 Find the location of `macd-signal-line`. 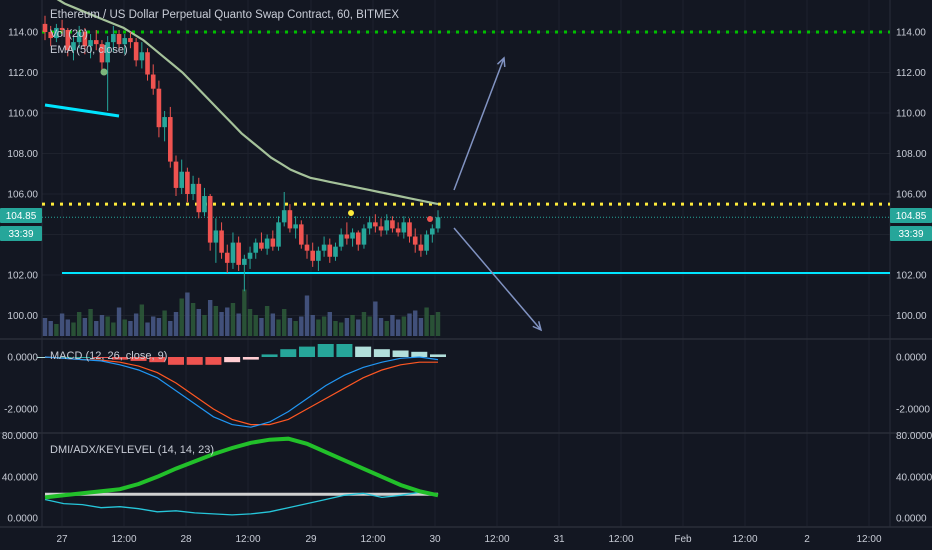

macd-signal-line is located at coordinates (241, 391).